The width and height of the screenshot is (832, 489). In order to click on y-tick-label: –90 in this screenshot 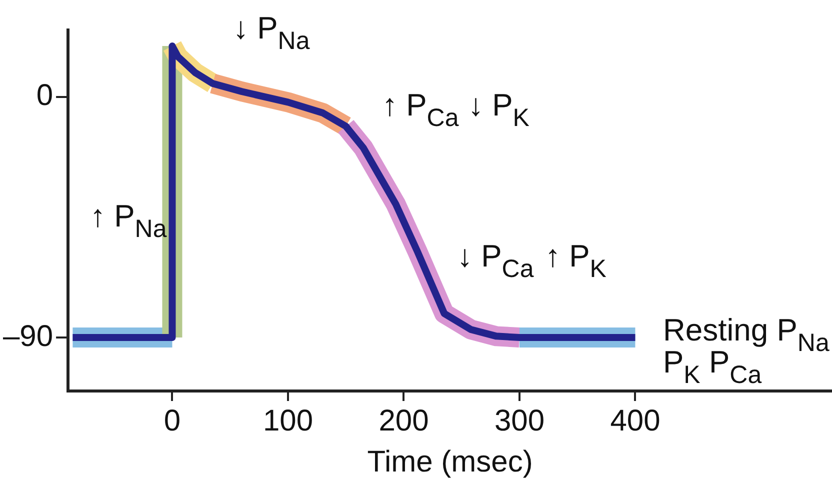, I will do `click(28, 336)`.